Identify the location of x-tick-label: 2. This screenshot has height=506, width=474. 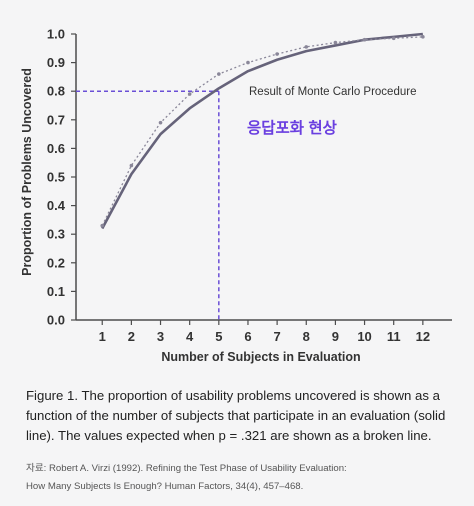
(131, 336).